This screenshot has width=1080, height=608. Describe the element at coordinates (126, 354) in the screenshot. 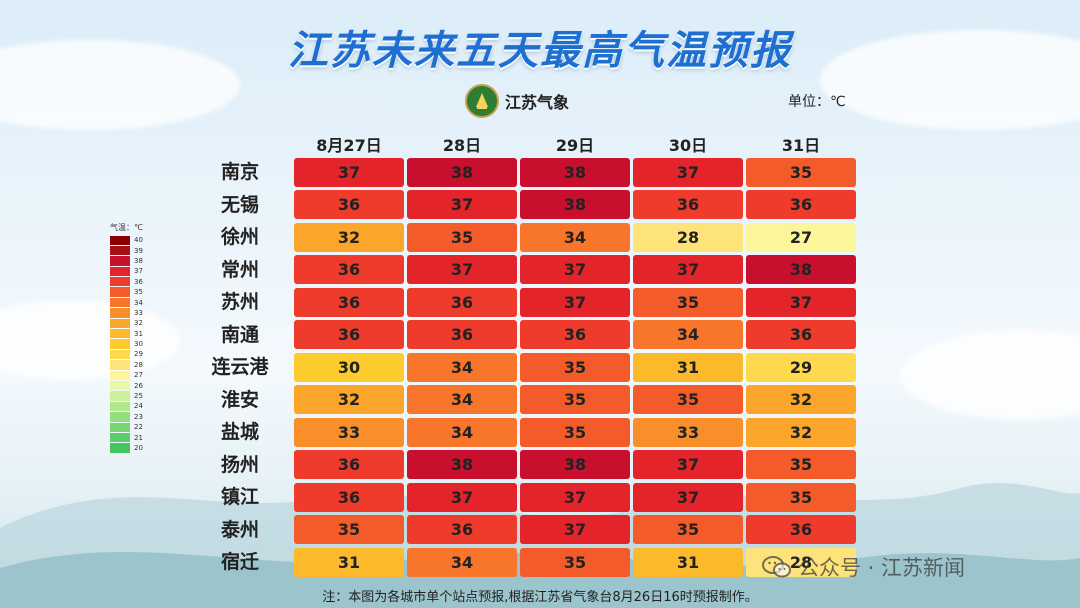

I see `legend-entry: 29` at that location.